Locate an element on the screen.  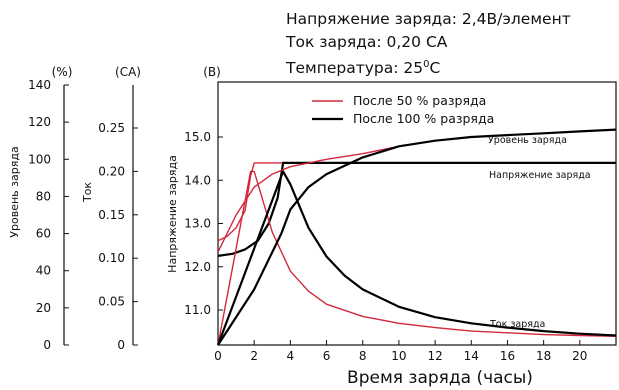
x-tick-label: 6 is located at coordinates (327, 356).